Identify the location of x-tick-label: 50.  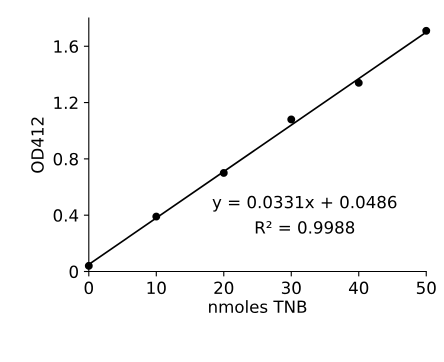
(426, 288).